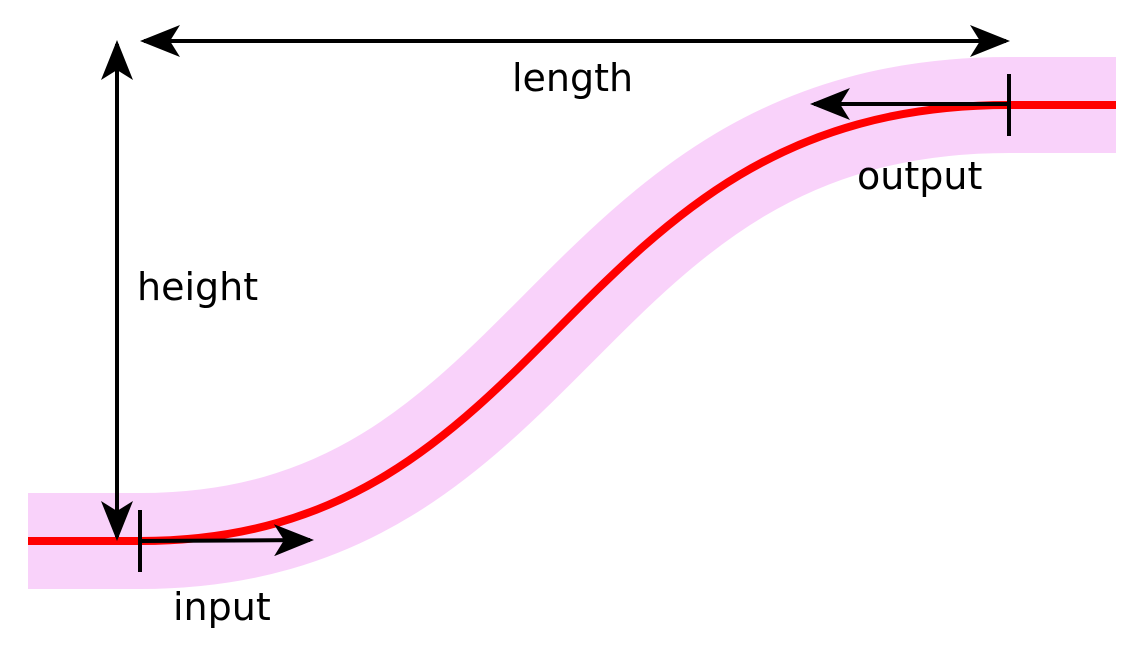  Describe the element at coordinates (226, 540) in the screenshot. I see `input-direction-arrow` at that location.